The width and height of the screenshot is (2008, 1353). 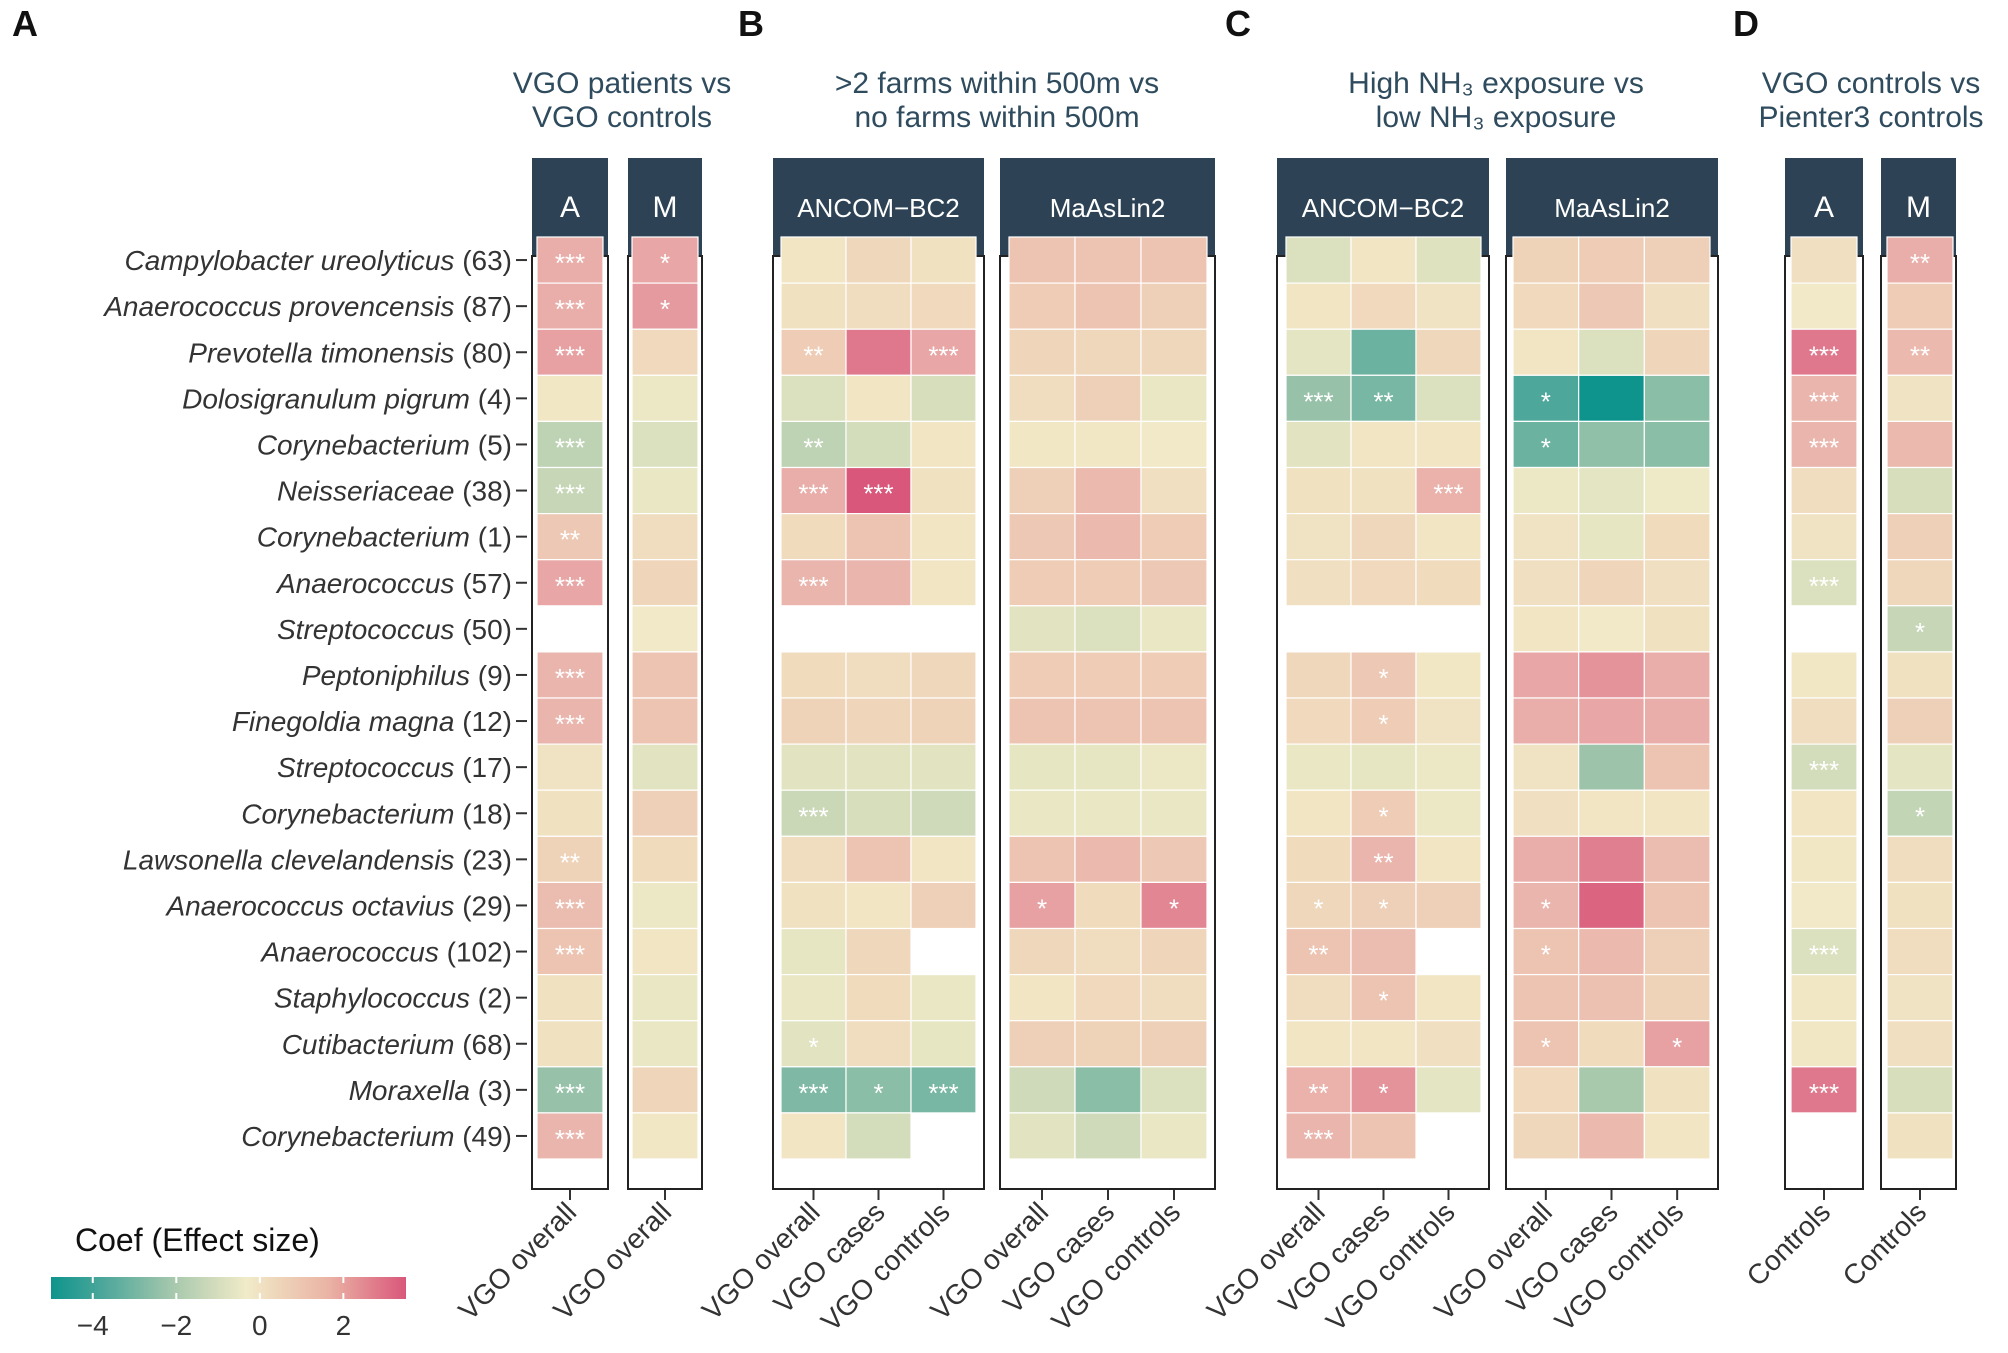 What do you see at coordinates (364, 583) in the screenshot?
I see `row-label-taxon: Anaerococcus` at bounding box center [364, 583].